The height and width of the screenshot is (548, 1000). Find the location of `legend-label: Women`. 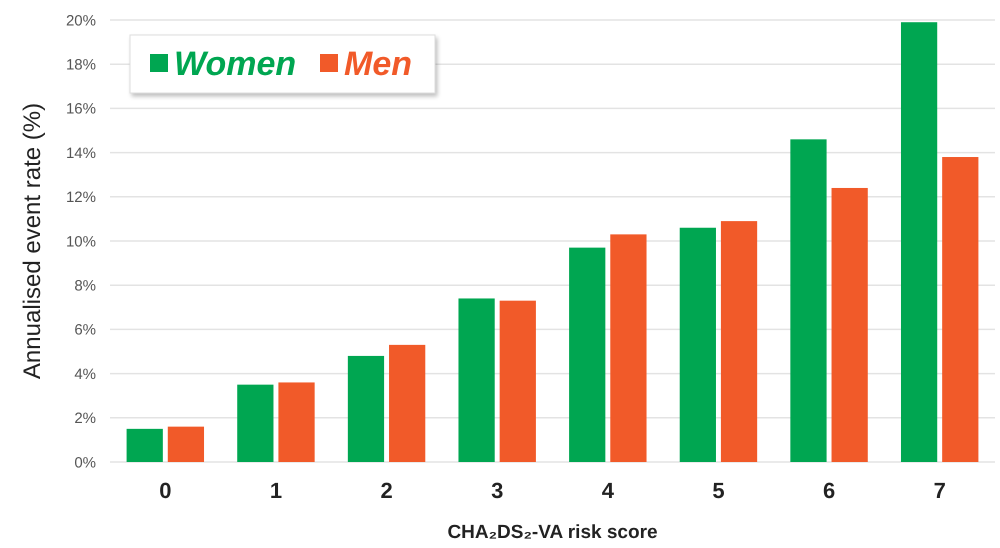

legend-label: Women is located at coordinates (235, 64).